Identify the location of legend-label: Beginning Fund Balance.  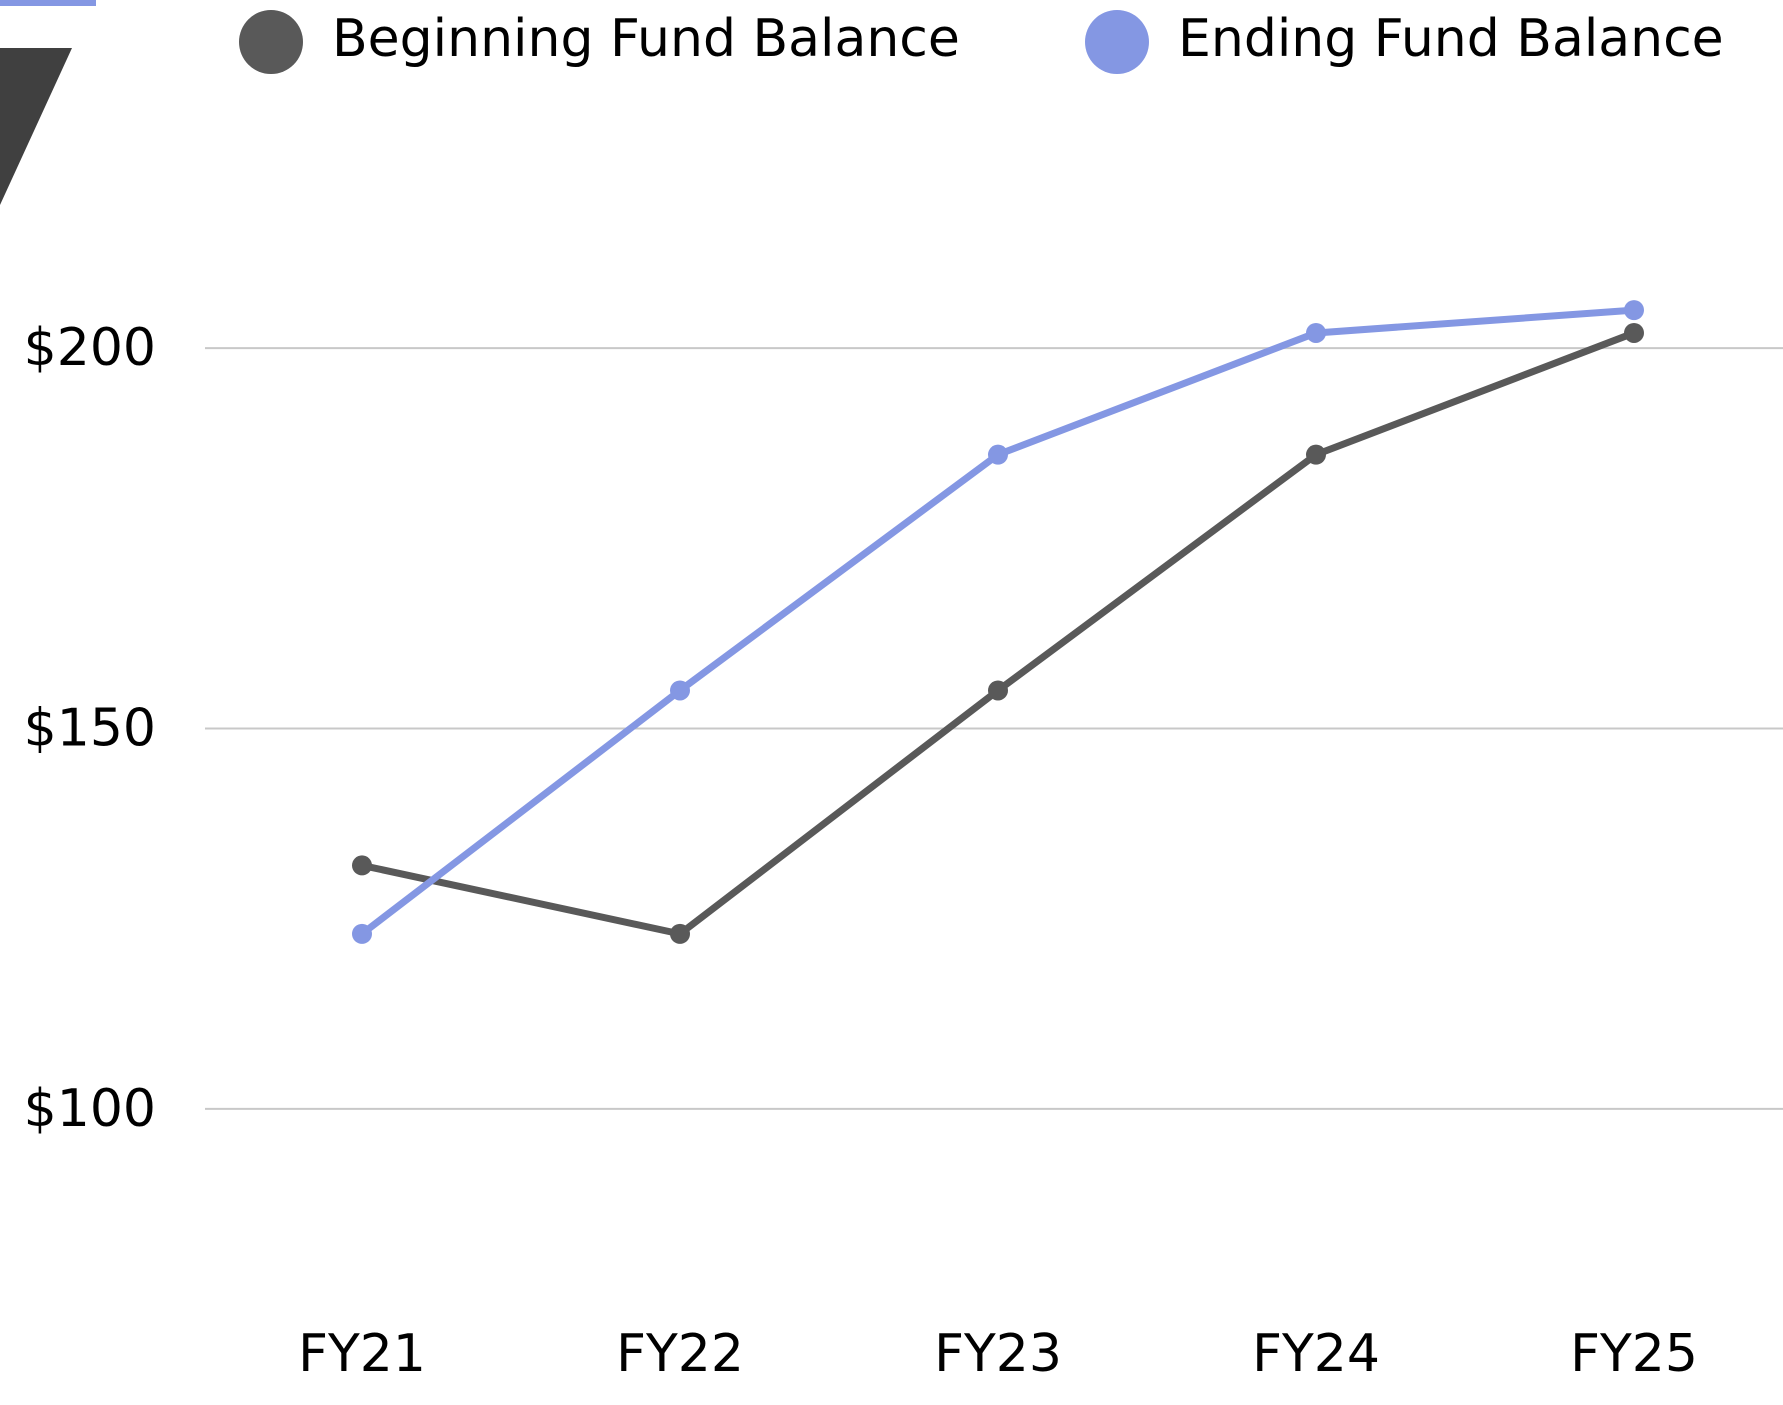
(646, 39).